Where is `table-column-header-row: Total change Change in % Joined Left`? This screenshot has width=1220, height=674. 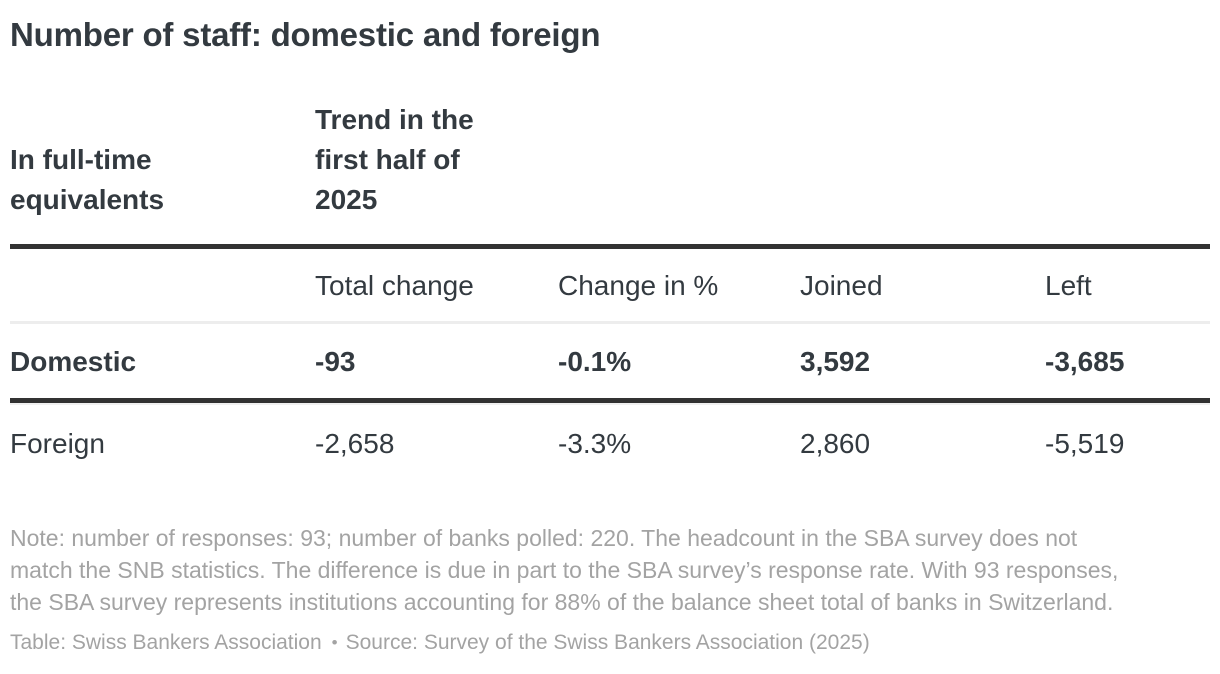 table-column-header-row: Total change Change in % Joined Left is located at coordinates (610, 286).